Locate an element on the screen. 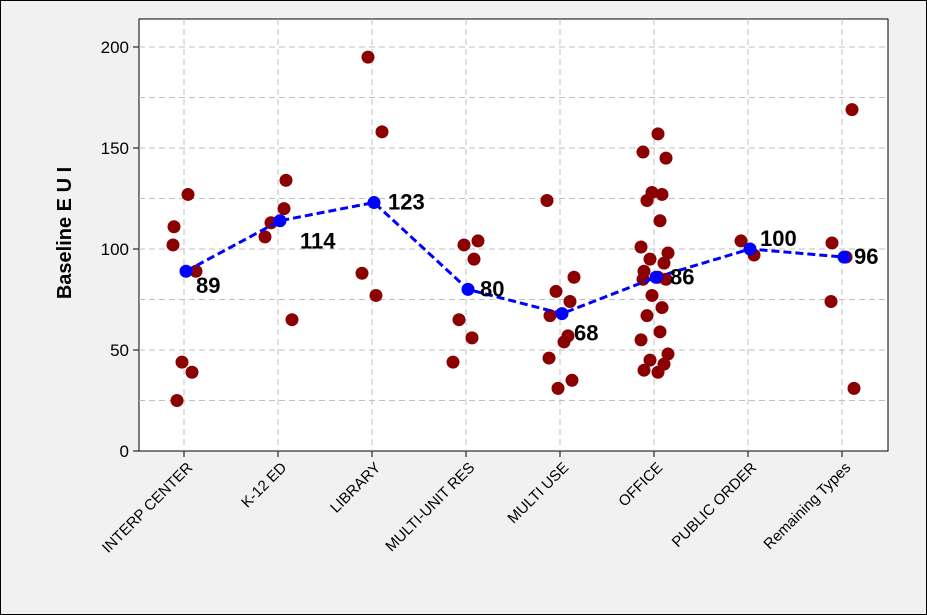 The width and height of the screenshot is (927, 615). x-tick-label: Remaining Types is located at coordinates (807, 506).